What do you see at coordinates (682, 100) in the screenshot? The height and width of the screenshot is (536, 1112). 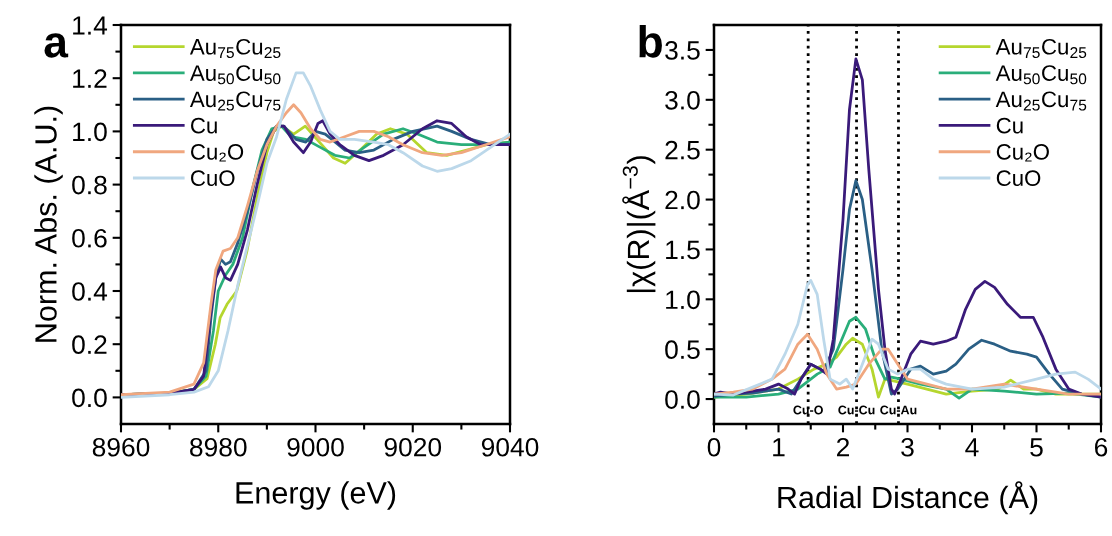 I see `y-tick-label: 3.0` at bounding box center [682, 100].